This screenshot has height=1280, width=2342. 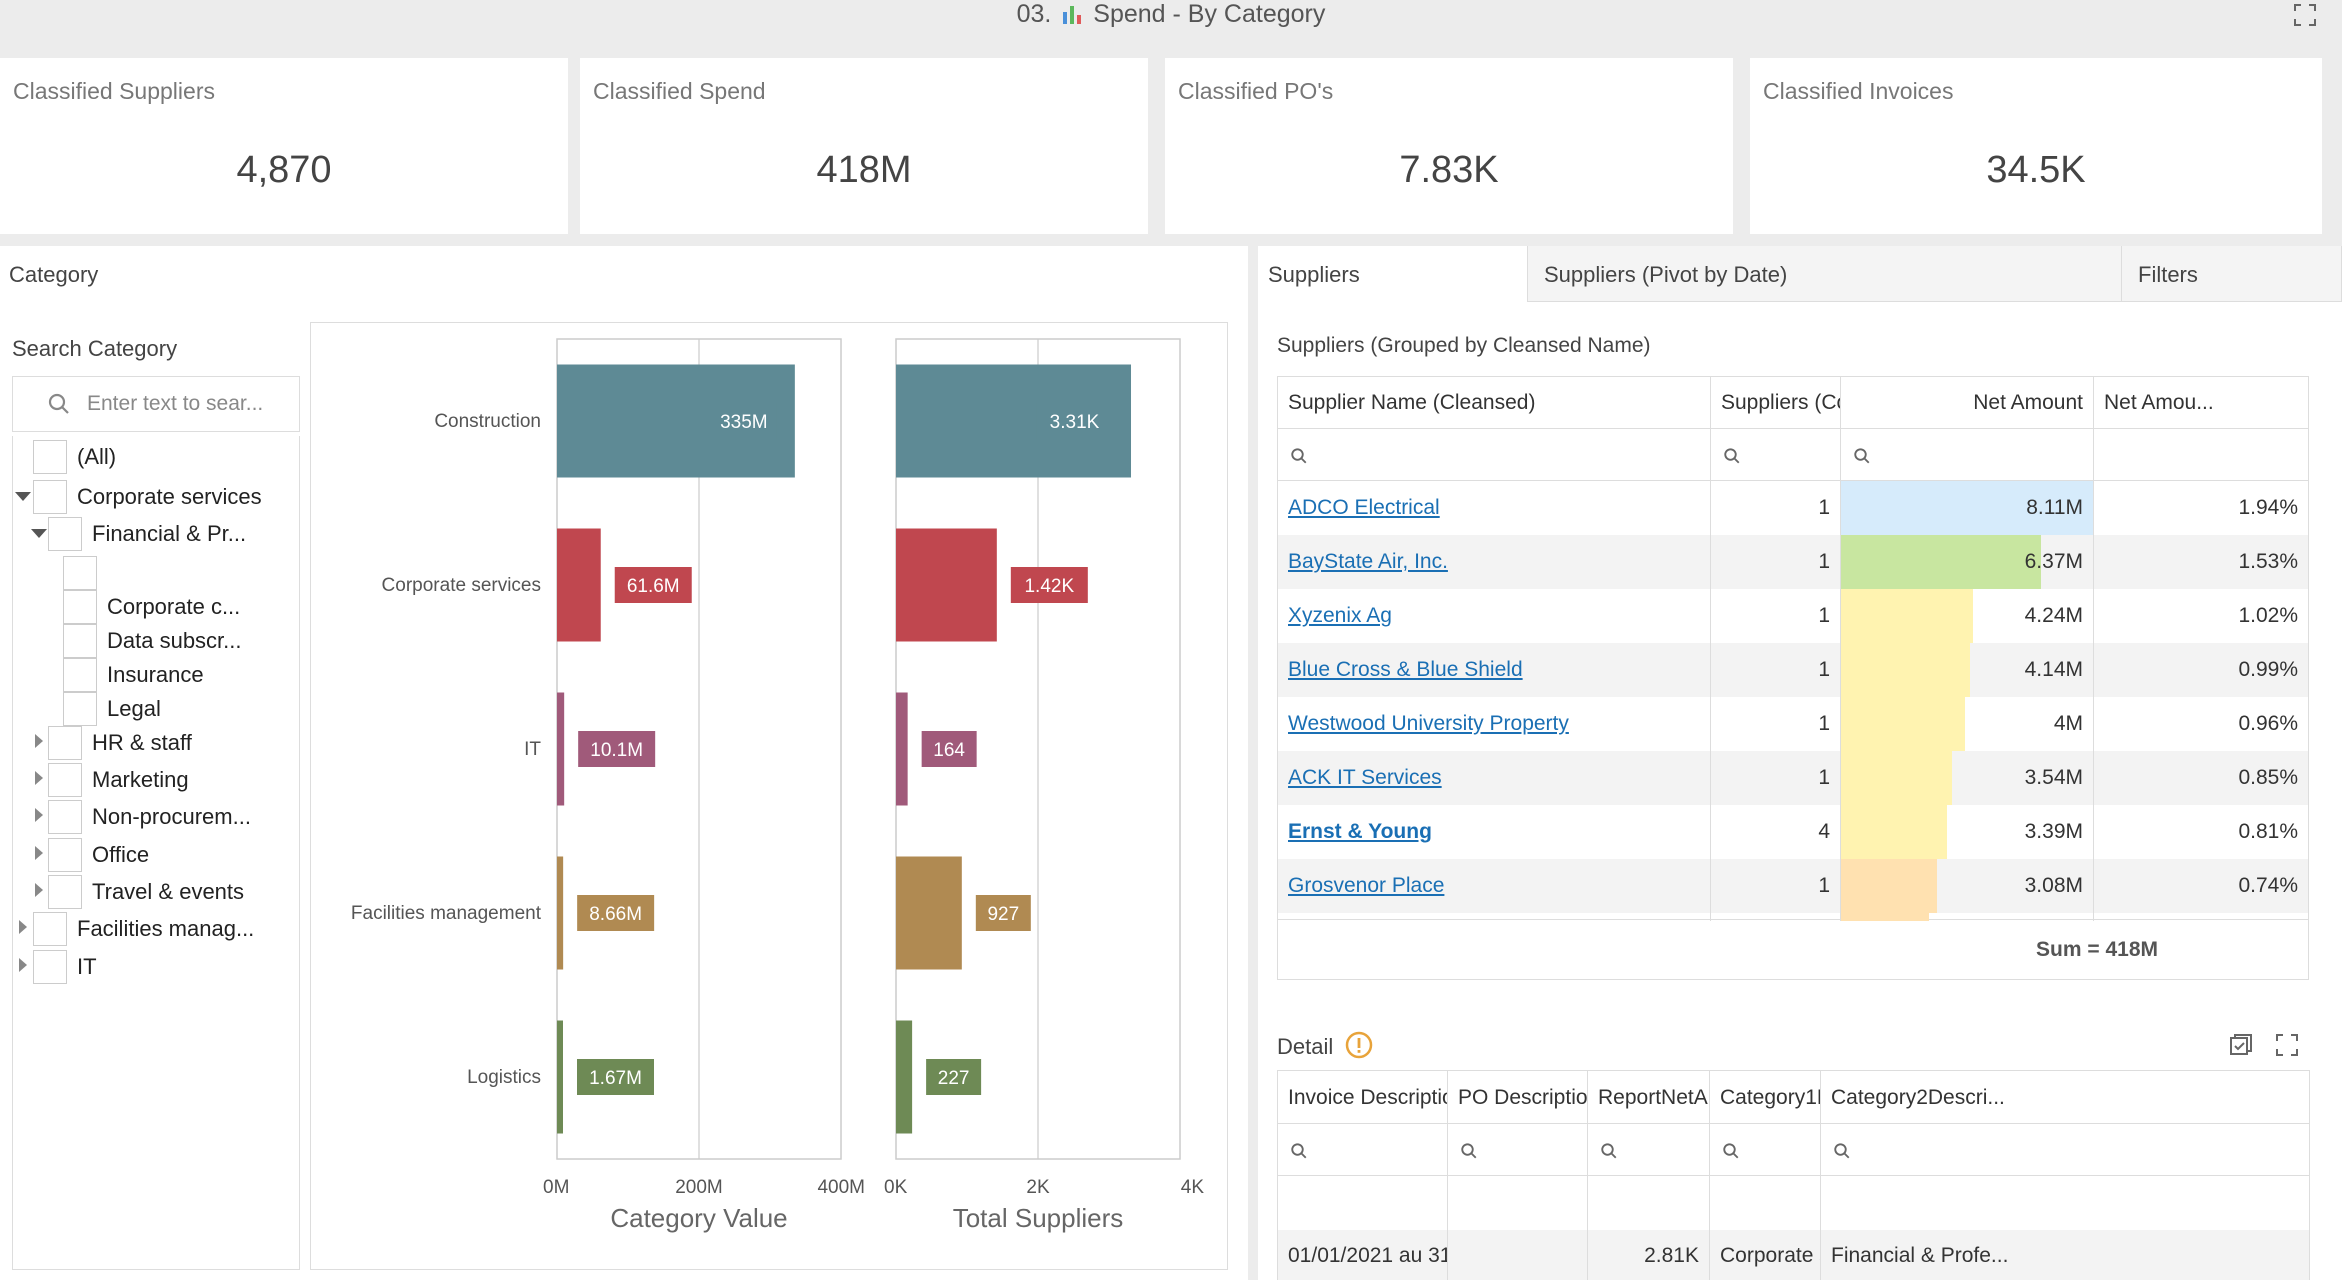 What do you see at coordinates (1428, 723) in the screenshot?
I see `supplier-link: Westwood University Property` at bounding box center [1428, 723].